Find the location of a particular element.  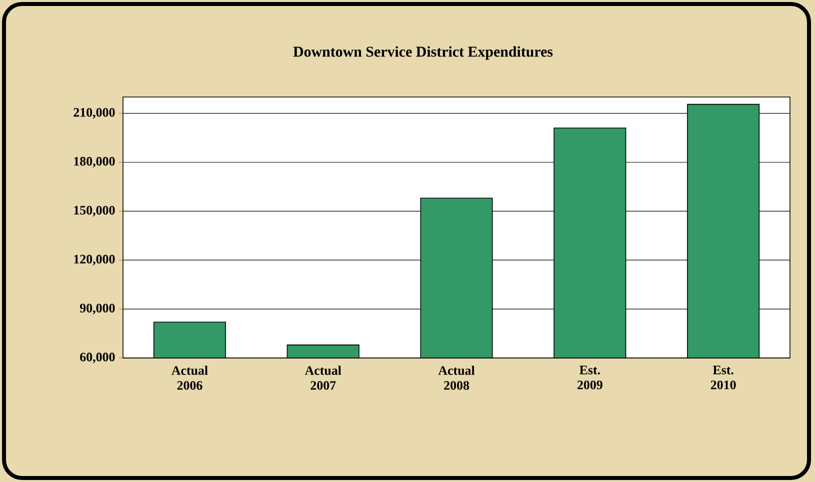

y-tick-label: 60,000 is located at coordinates (97, 358).